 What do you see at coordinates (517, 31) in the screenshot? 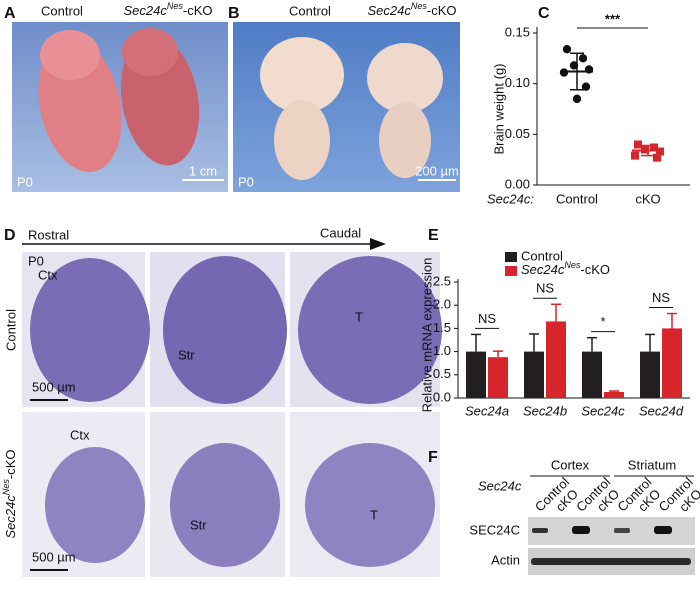
I see `y-tick-label: 0.15` at bounding box center [517, 31].